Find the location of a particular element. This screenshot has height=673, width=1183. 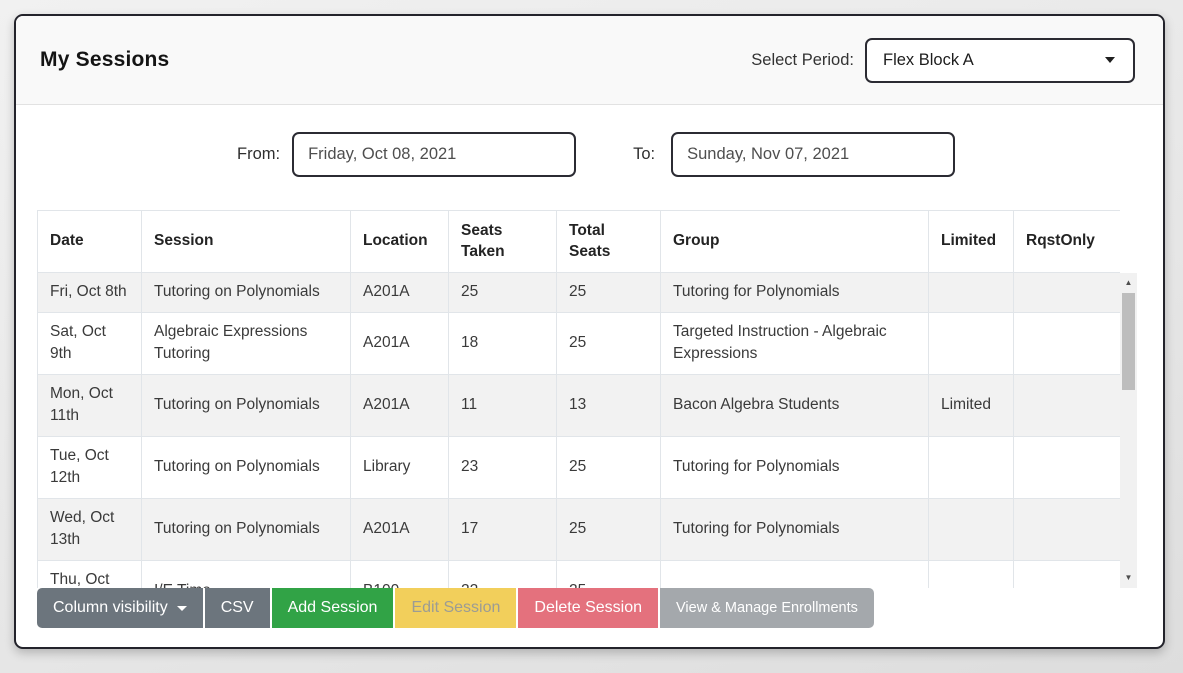

column-header-date: Date is located at coordinates (89, 241).